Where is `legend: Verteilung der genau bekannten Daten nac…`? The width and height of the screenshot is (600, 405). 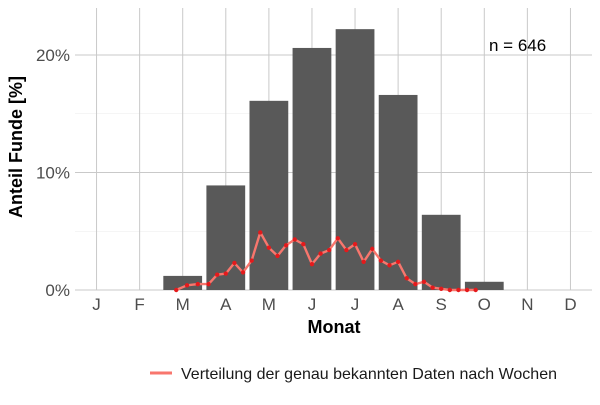
legend: Verteilung der genau bekannten Daten nac… is located at coordinates (353, 374).